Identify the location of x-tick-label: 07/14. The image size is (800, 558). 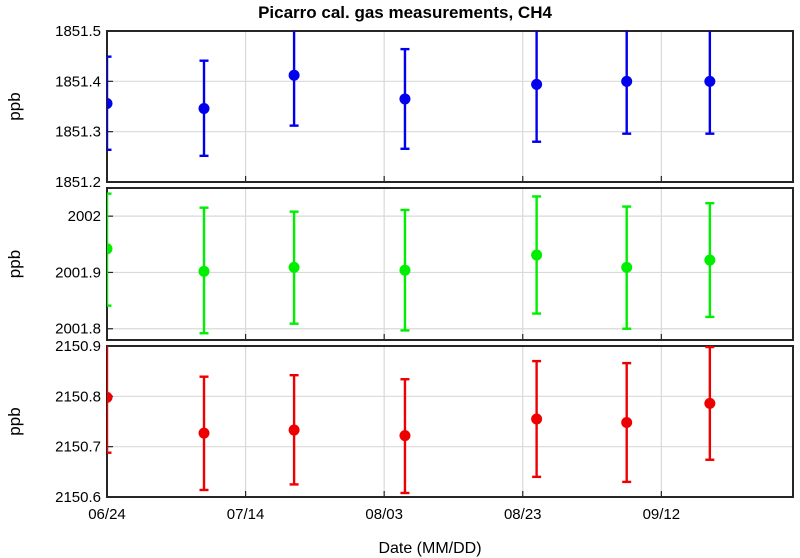
(246, 514).